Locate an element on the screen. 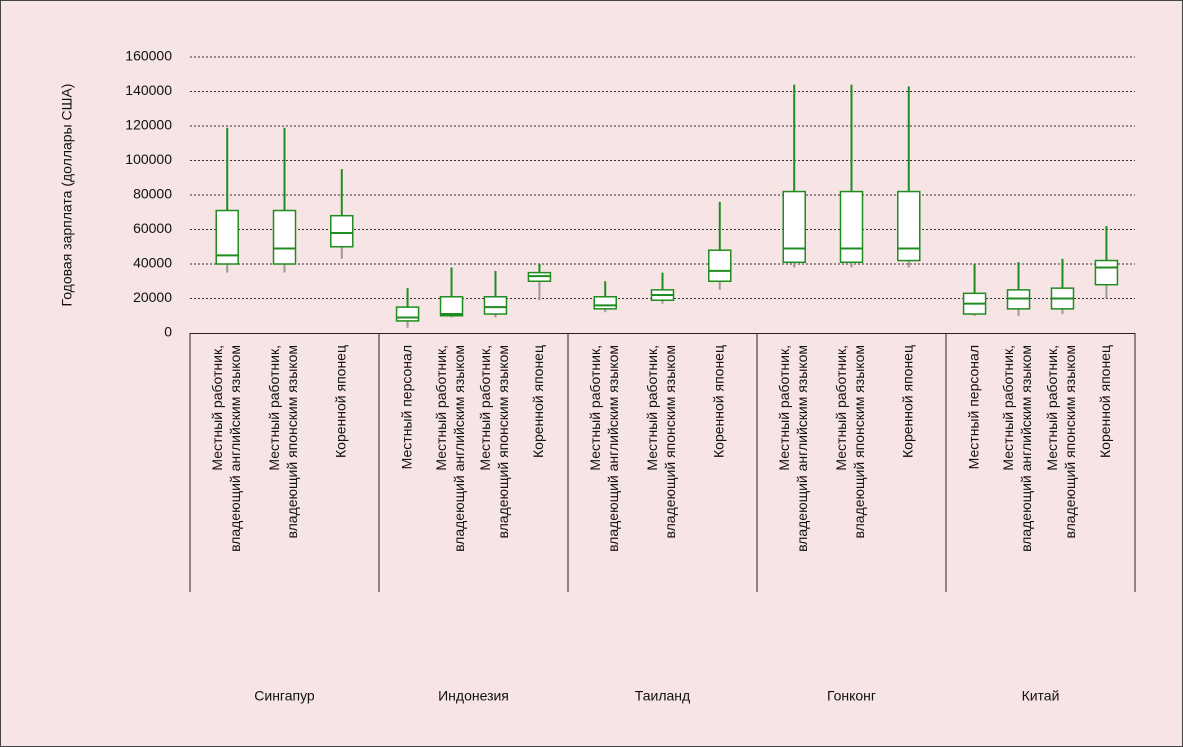 This screenshot has width=1183, height=747. y-tick-label: 40000 is located at coordinates (152, 263).